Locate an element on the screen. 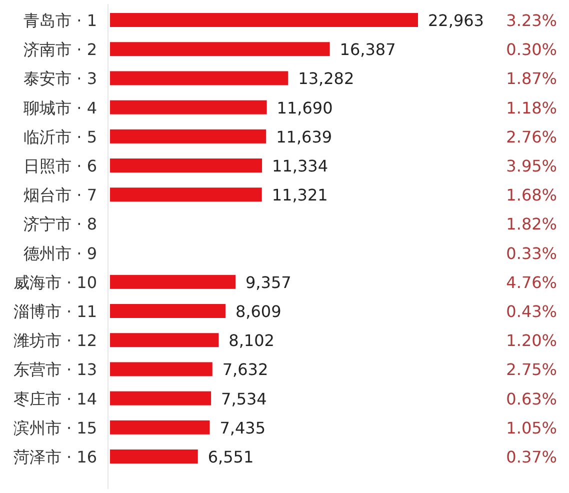 This screenshot has width=569, height=493. data-label: 9,357 is located at coordinates (269, 282).